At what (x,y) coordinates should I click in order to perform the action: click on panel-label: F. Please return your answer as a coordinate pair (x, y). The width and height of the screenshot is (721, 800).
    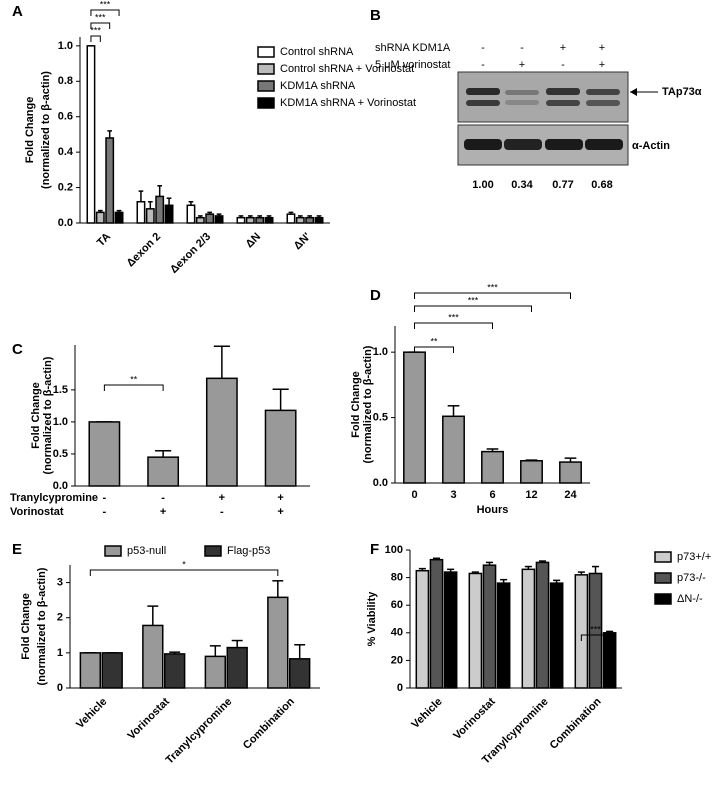
    Looking at the image, I should click on (374, 549).